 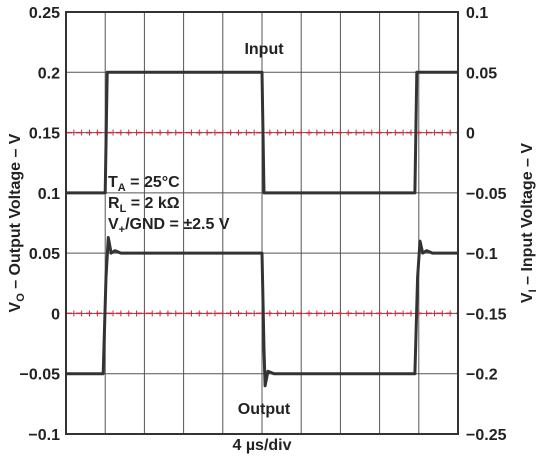 What do you see at coordinates (44, 435) in the screenshot?
I see `left-tick-label: −0.1` at bounding box center [44, 435].